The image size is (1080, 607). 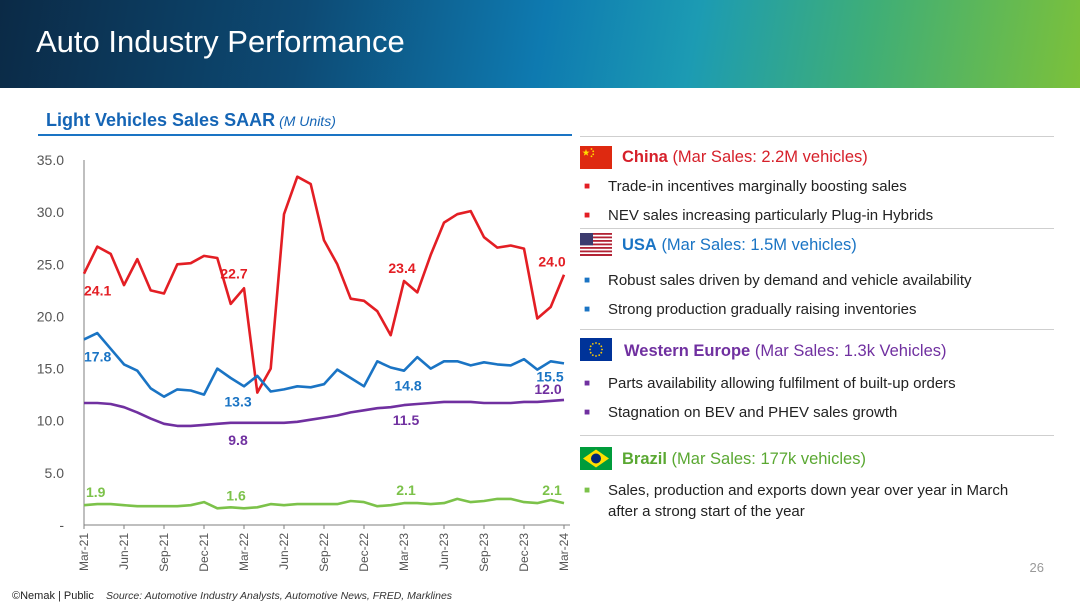 What do you see at coordinates (97, 291) in the screenshot?
I see `data-label-china: 24.1` at bounding box center [97, 291].